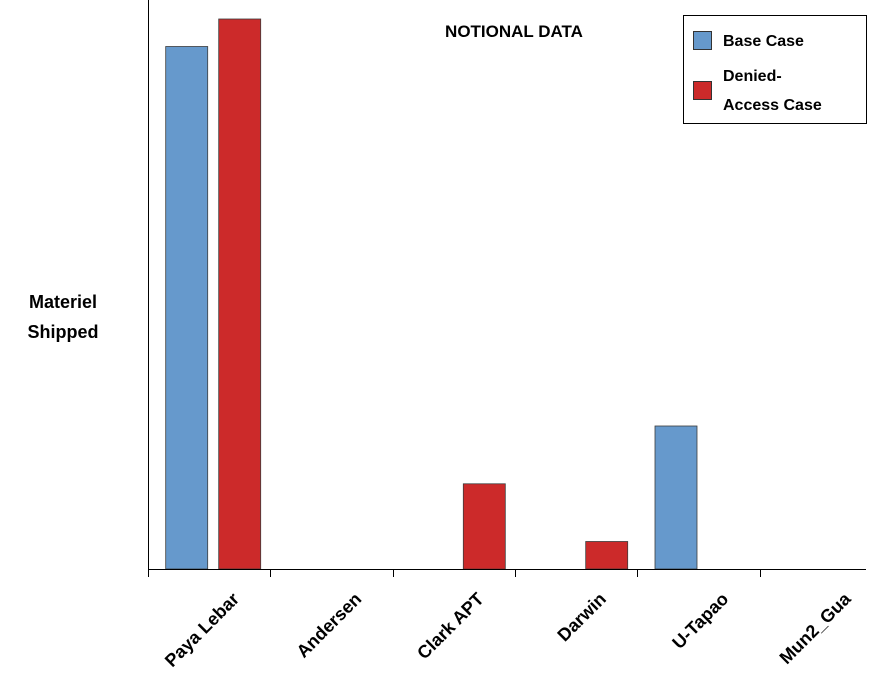  What do you see at coordinates (581, 617) in the screenshot?
I see `x-tick-label-darwin: Darwin` at bounding box center [581, 617].